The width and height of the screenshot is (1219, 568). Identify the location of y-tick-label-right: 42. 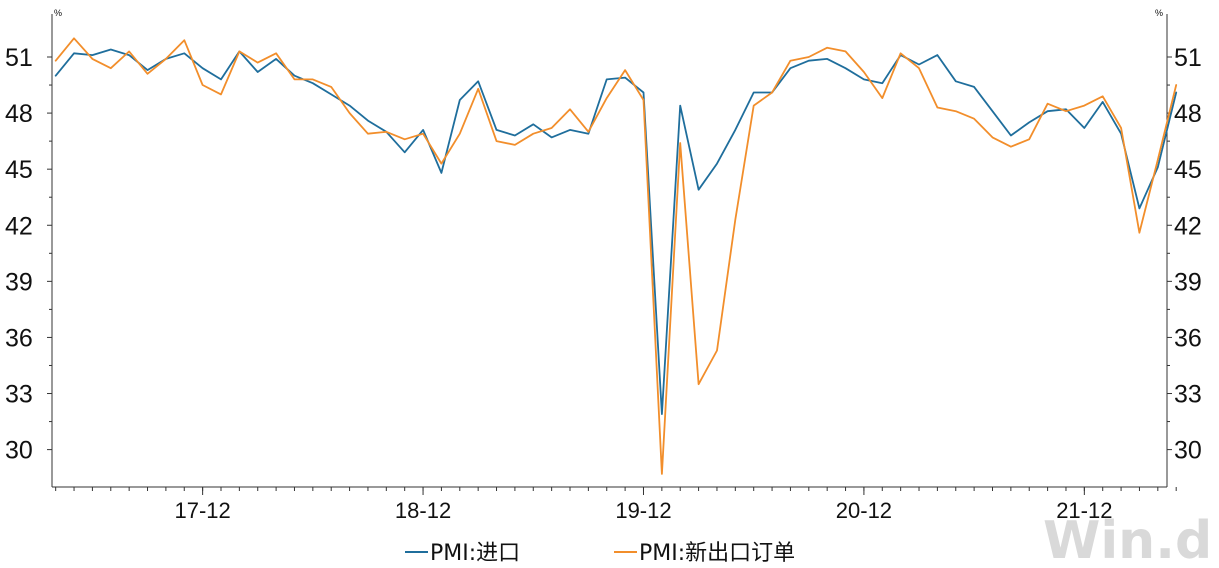
(1188, 226).